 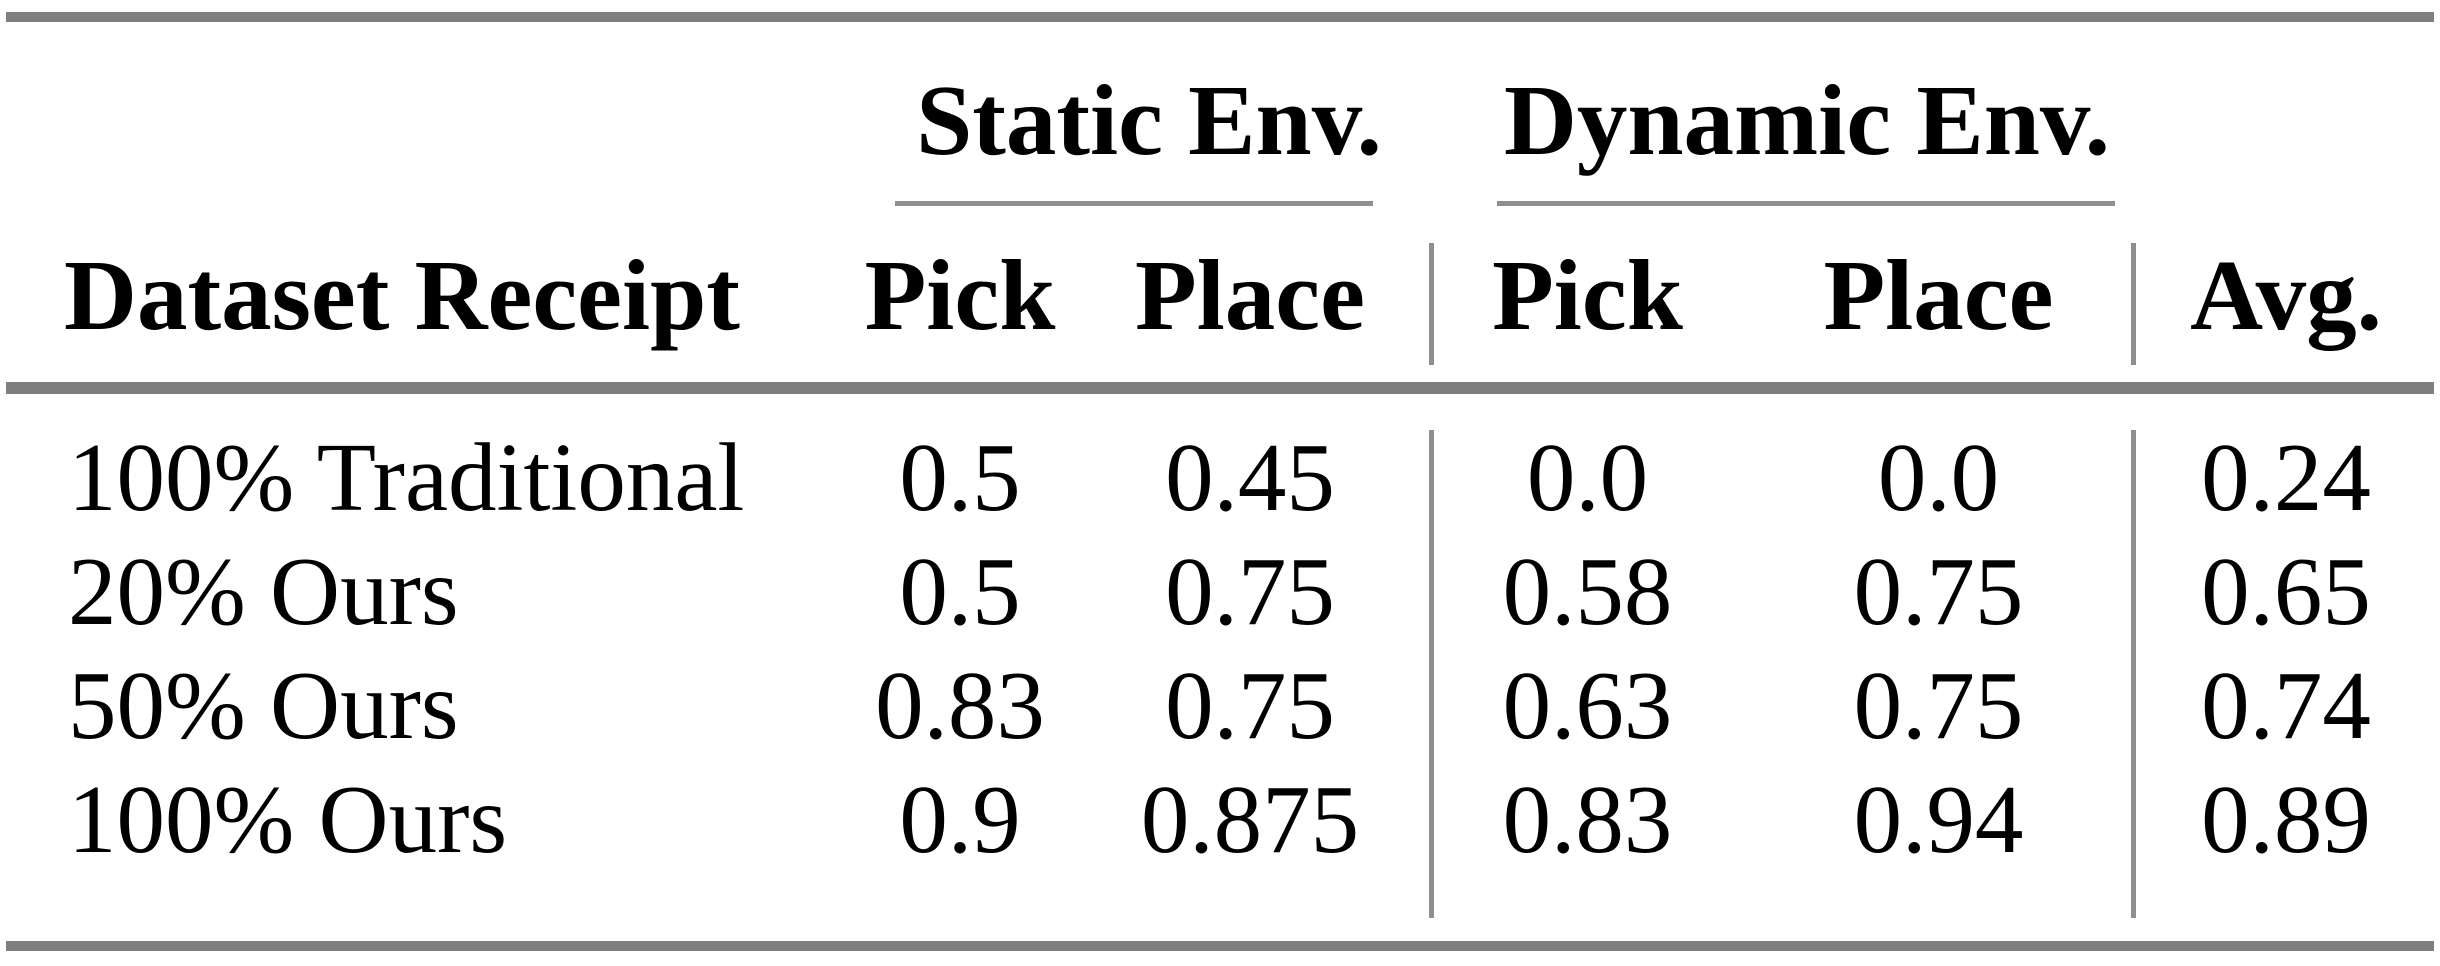 What do you see at coordinates (1587, 591) in the screenshot?
I see `cell-dynamic-pick: 0.58` at bounding box center [1587, 591].